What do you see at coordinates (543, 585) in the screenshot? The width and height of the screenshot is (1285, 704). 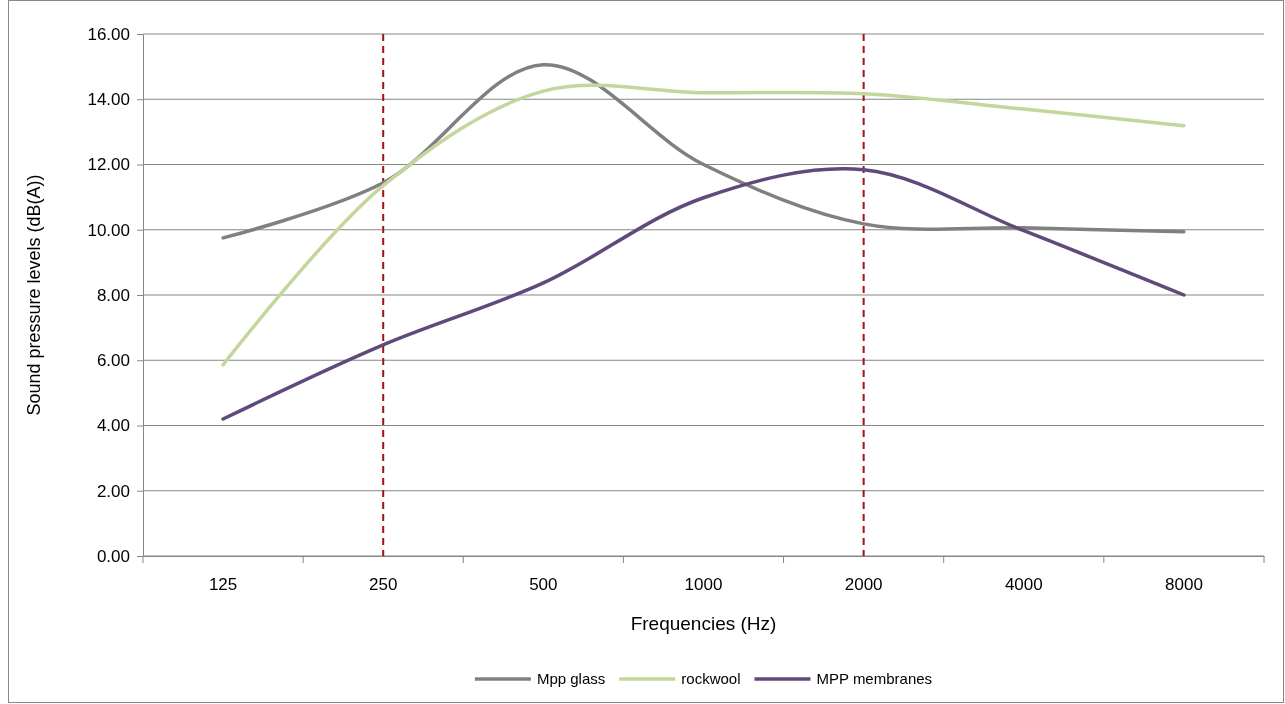 I see `x-tick-label: 500` at bounding box center [543, 585].